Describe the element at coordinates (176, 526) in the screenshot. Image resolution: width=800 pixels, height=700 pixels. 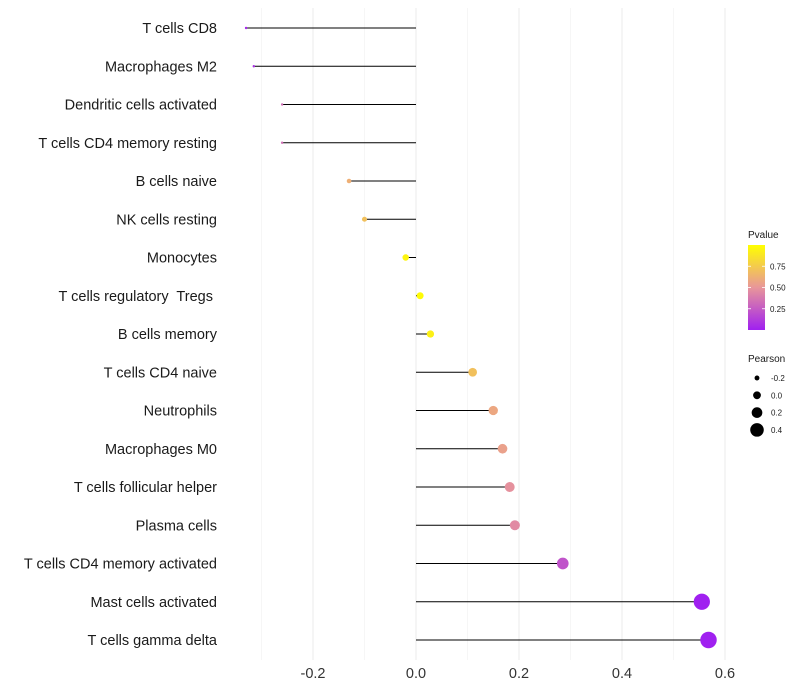
I see `category-label: Plasma cells` at that location.